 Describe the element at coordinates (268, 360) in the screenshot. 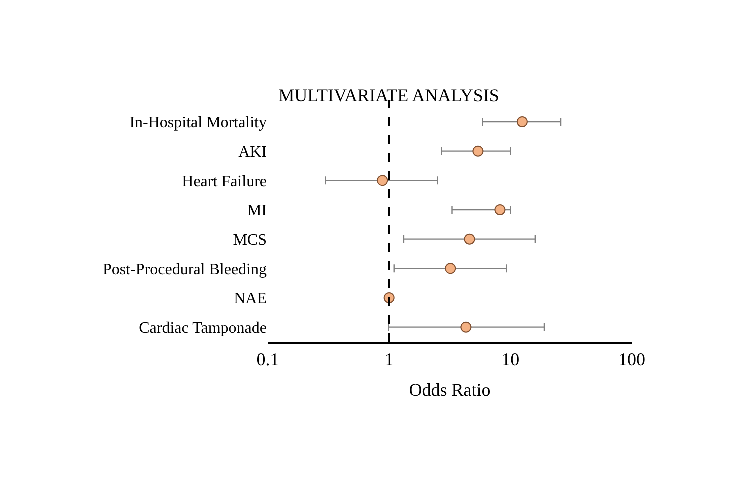

I see `x-tick-label: 0.1` at that location.